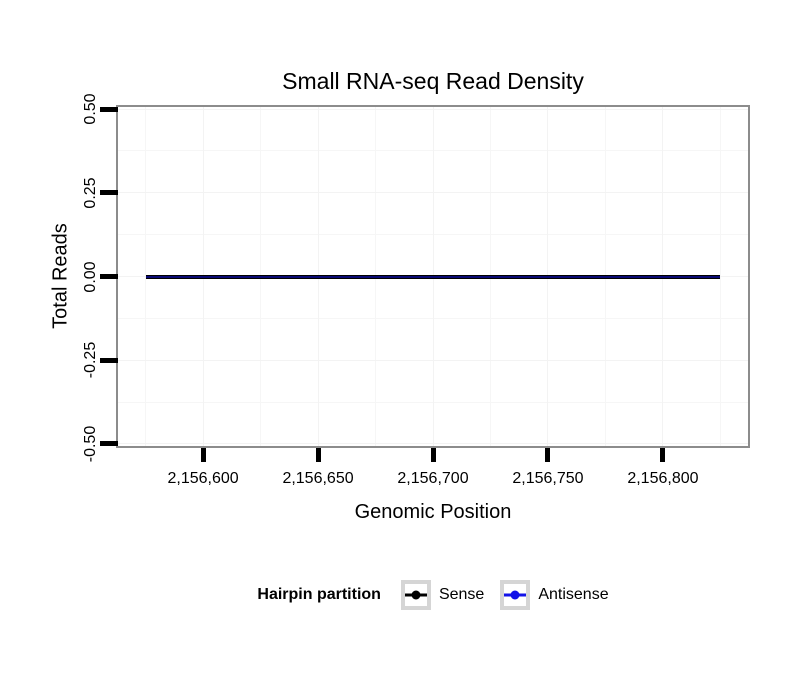 The height and width of the screenshot is (690, 810). I want to click on y-tick-label: 0.25, so click(90, 193).